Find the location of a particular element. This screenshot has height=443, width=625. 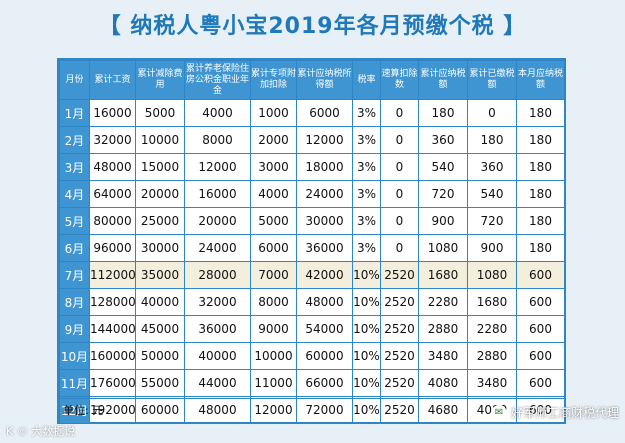

table-cell: 1680 is located at coordinates (443, 275).